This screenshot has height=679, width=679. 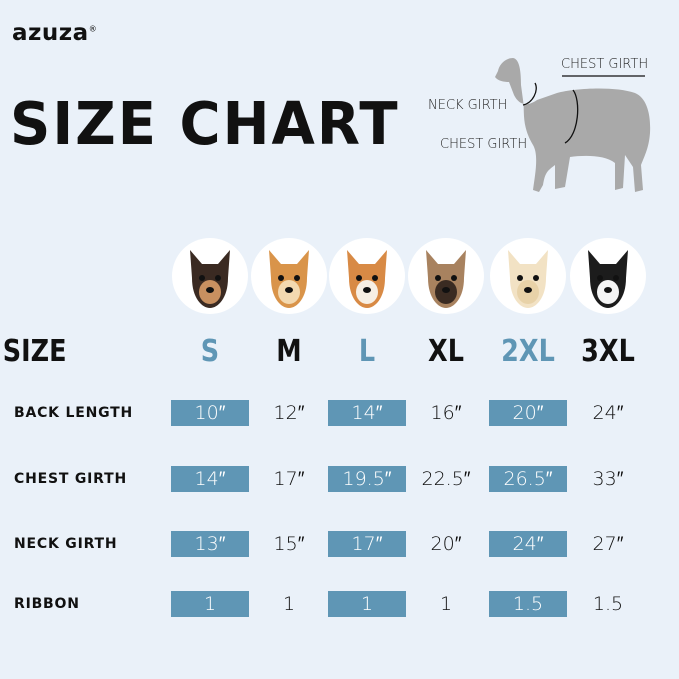 I want to click on size-header-2xl: 2XL, so click(x=528, y=351).